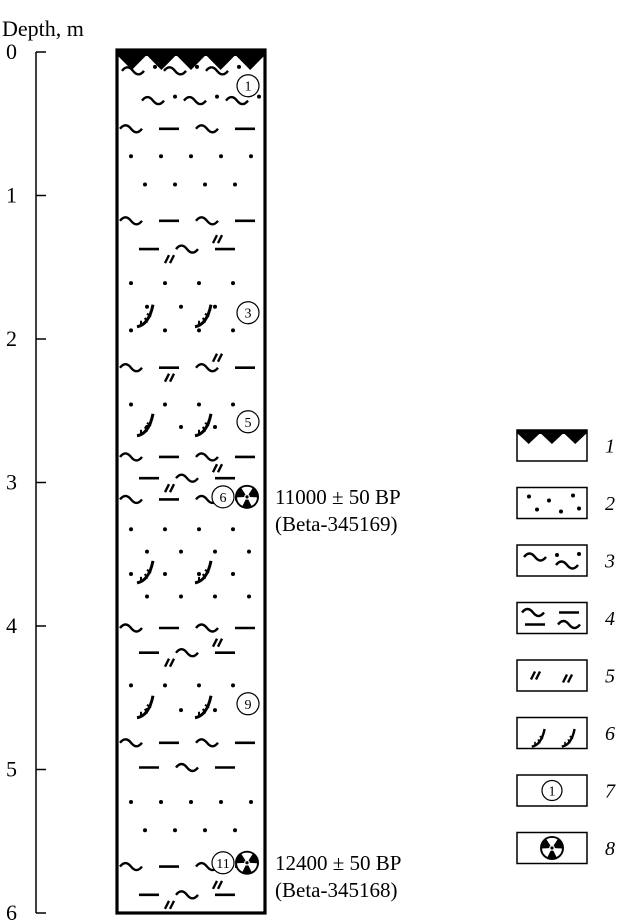  I want to click on layer-7: 5, so click(194, 420).